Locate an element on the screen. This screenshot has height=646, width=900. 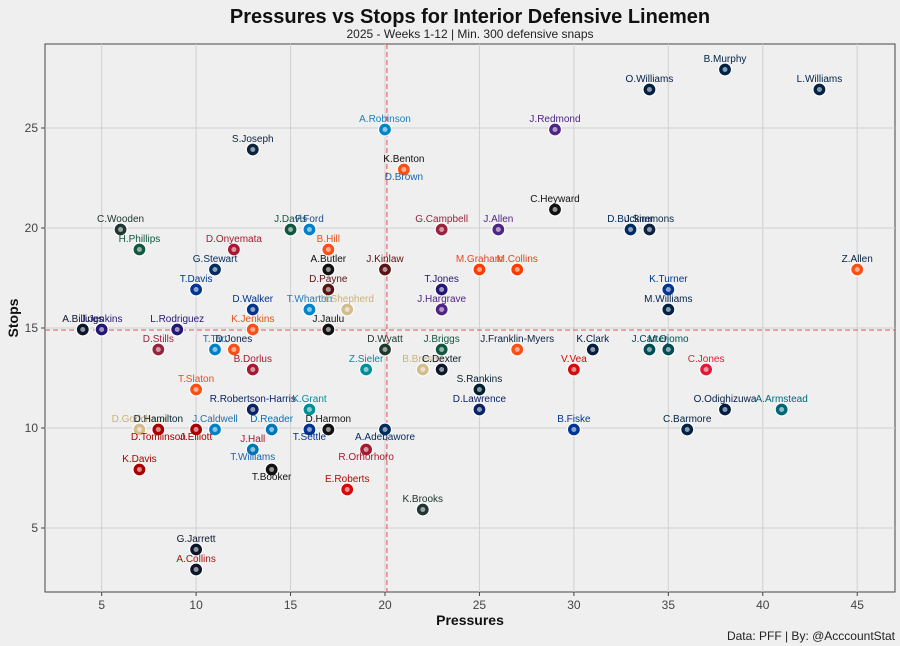
data-point: D.Onyemata is located at coordinates (234, 245).